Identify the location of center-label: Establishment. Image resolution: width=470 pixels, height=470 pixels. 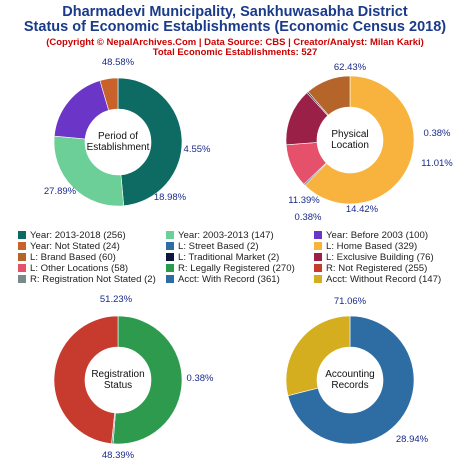
(118, 147).